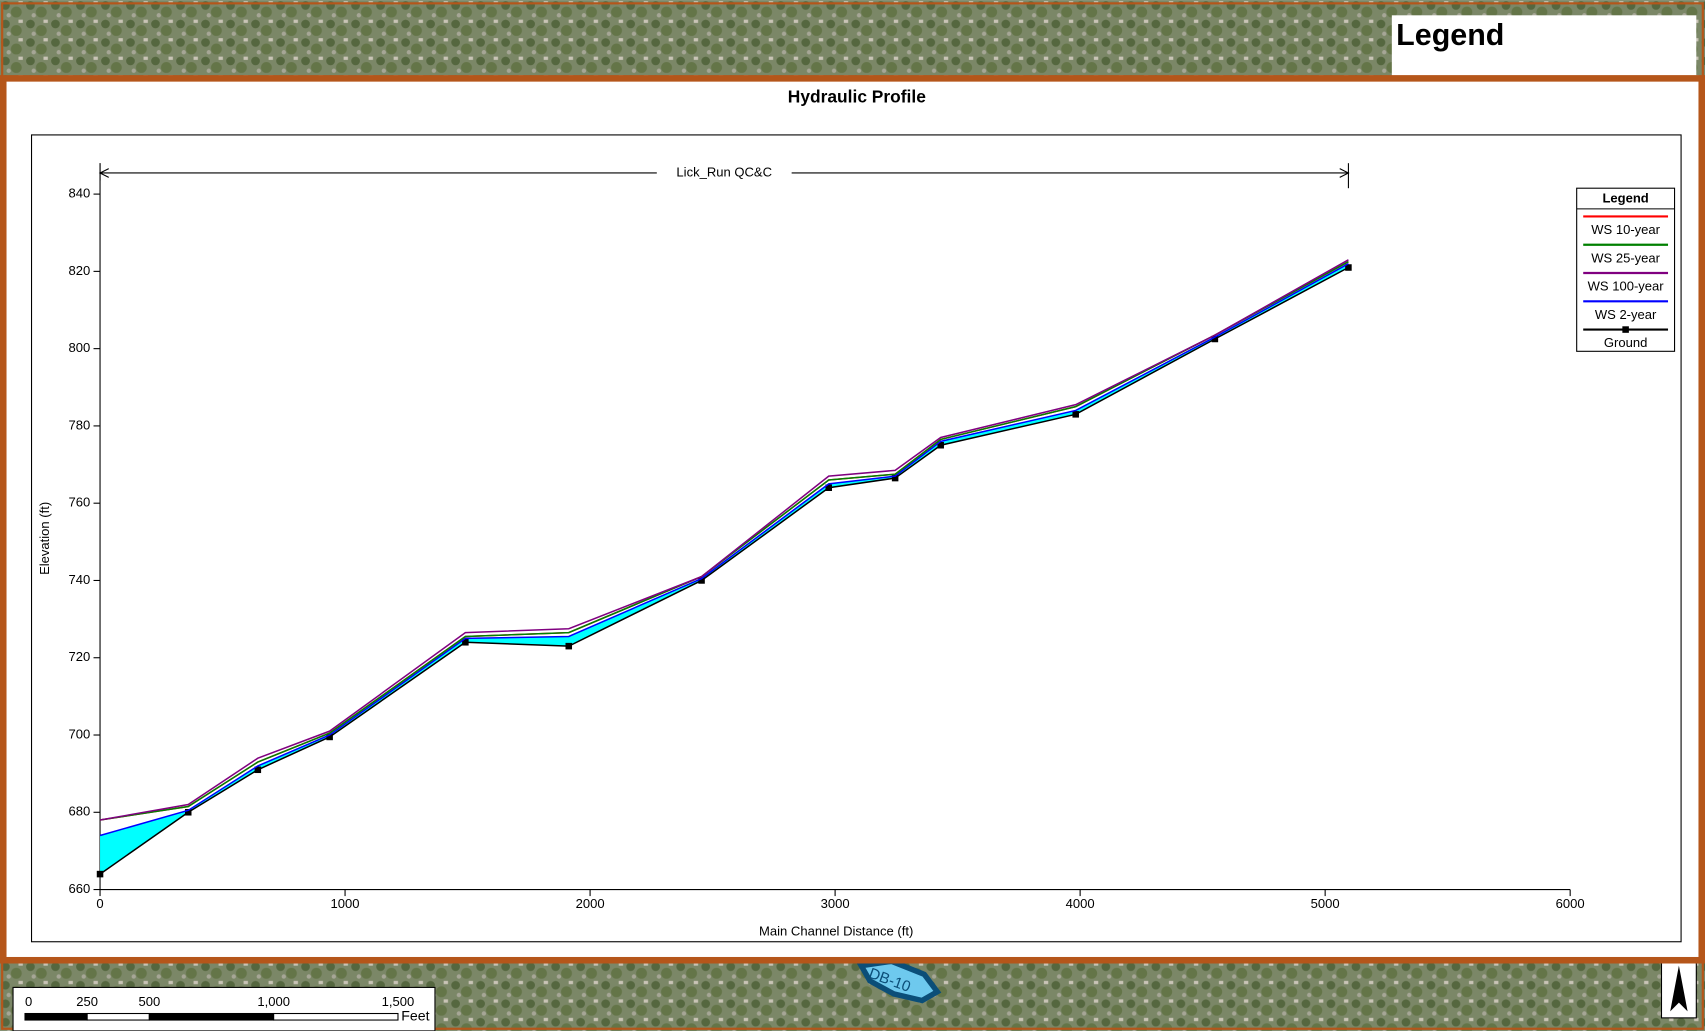  Describe the element at coordinates (149, 1001) in the screenshot. I see `scale-tick-label: 500` at that location.